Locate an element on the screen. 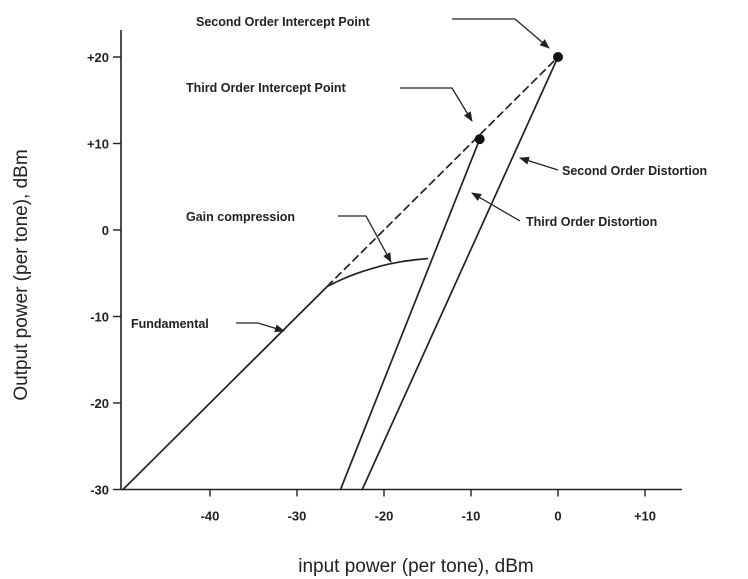 This screenshot has height=579, width=748. extrapolated-fundamental-line is located at coordinates (442, 172).